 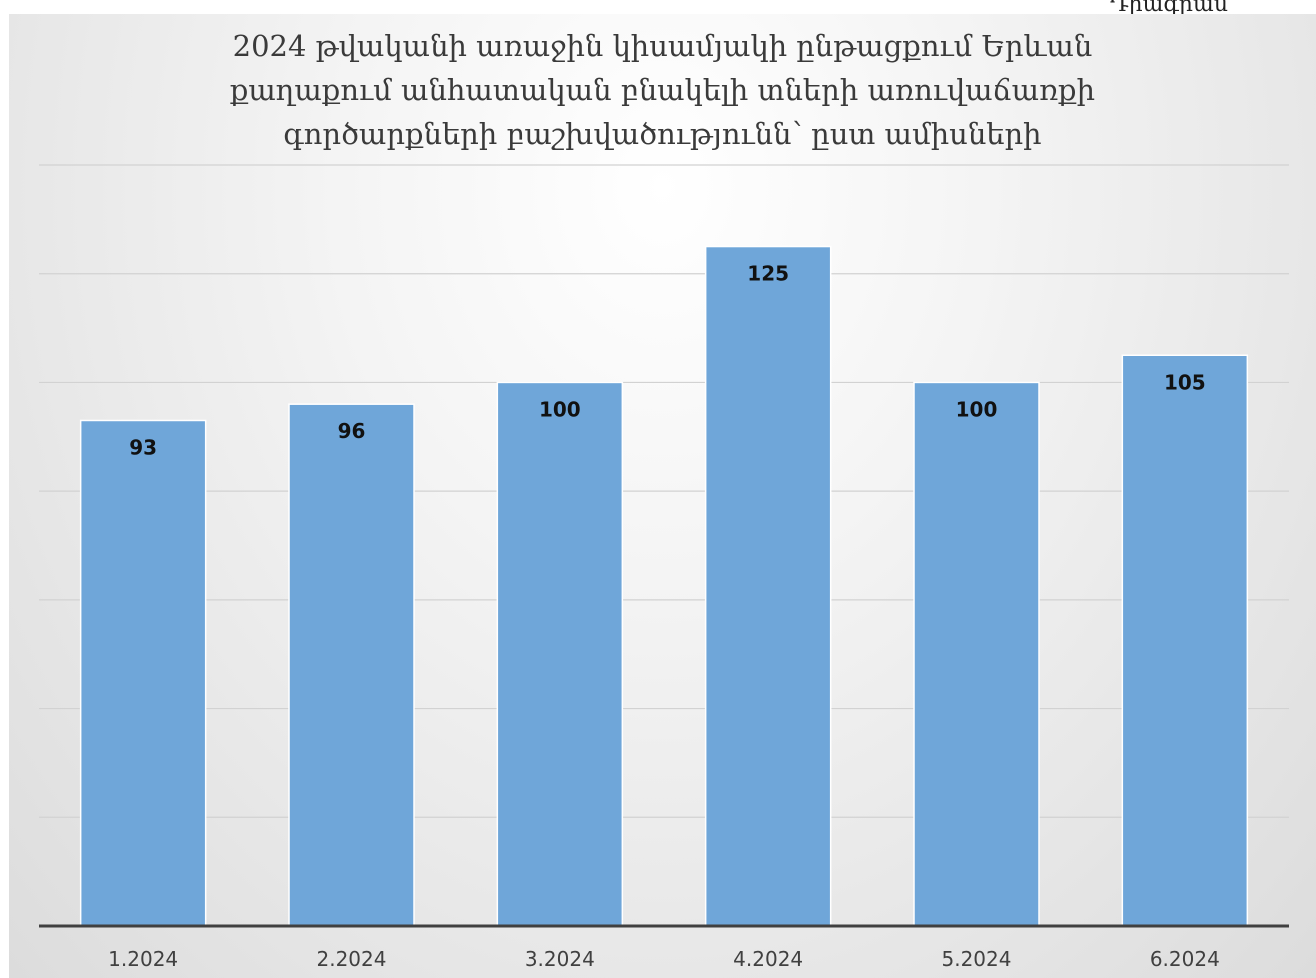 What do you see at coordinates (352, 431) in the screenshot?
I see `data-label: 96` at bounding box center [352, 431].